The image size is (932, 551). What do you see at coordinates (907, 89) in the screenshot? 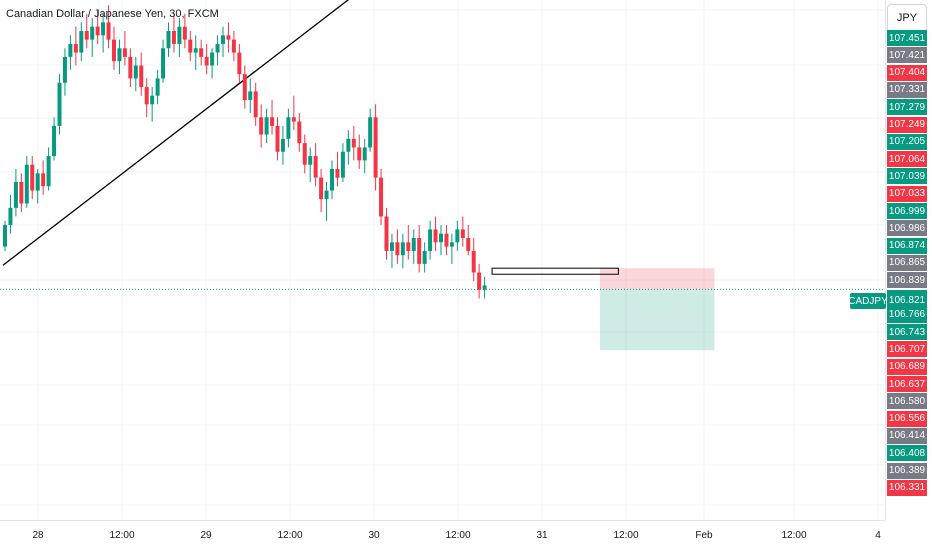
I see `price-label: 107.331` at bounding box center [907, 89].